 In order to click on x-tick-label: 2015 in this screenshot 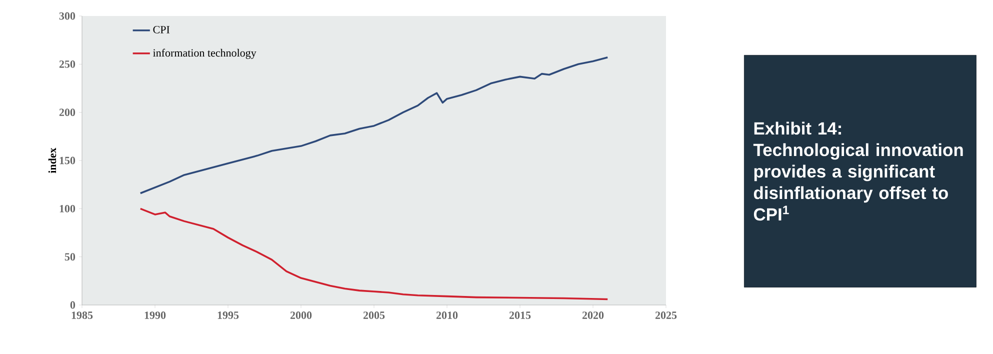, I will do `click(520, 315)`.